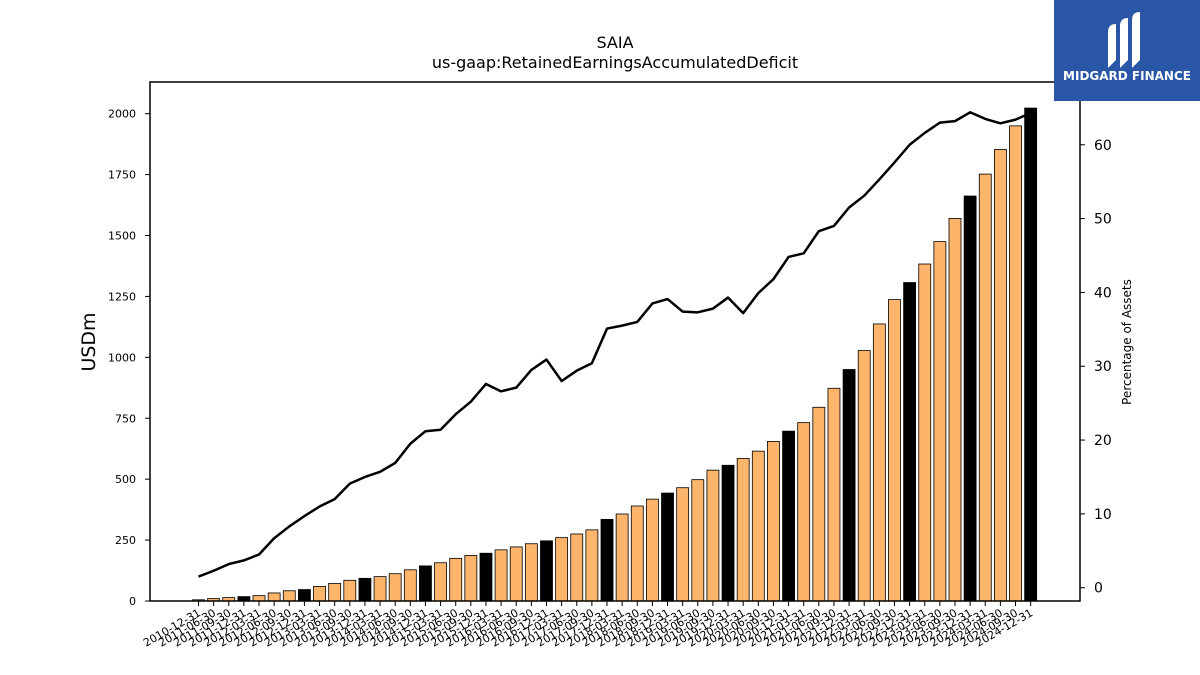 The image size is (1200, 675). Describe the element at coordinates (132, 601) in the screenshot. I see `y-tick-label: 0` at that location.